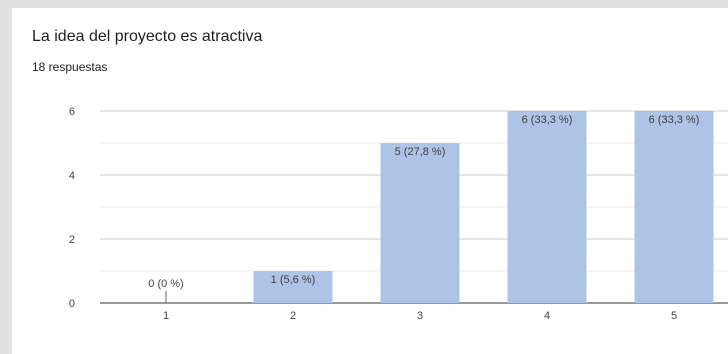 Image resolution: width=728 pixels, height=354 pixels. What do you see at coordinates (674, 316) in the screenshot?
I see `x-tick-label: 5` at bounding box center [674, 316].